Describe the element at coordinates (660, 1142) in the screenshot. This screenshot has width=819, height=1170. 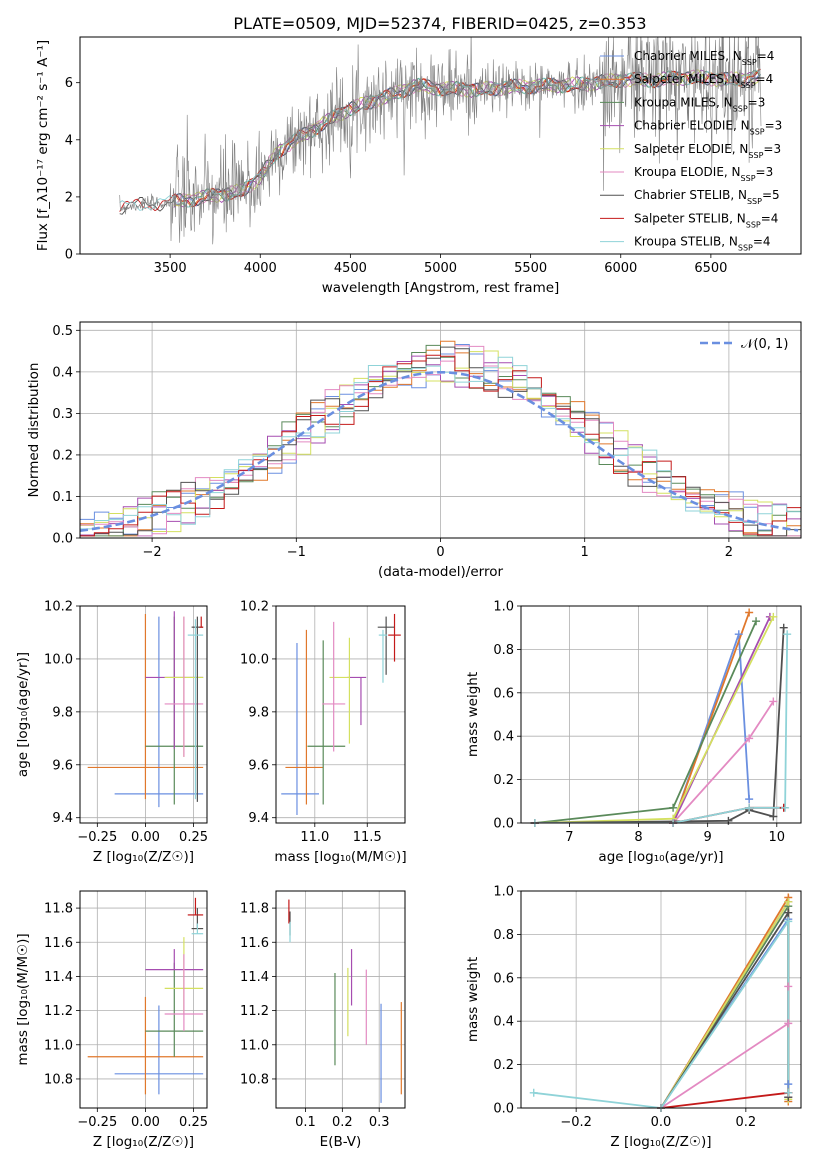
I see `x-axis-label: Z [log₁₀(Z/Z☉)]` at that location.